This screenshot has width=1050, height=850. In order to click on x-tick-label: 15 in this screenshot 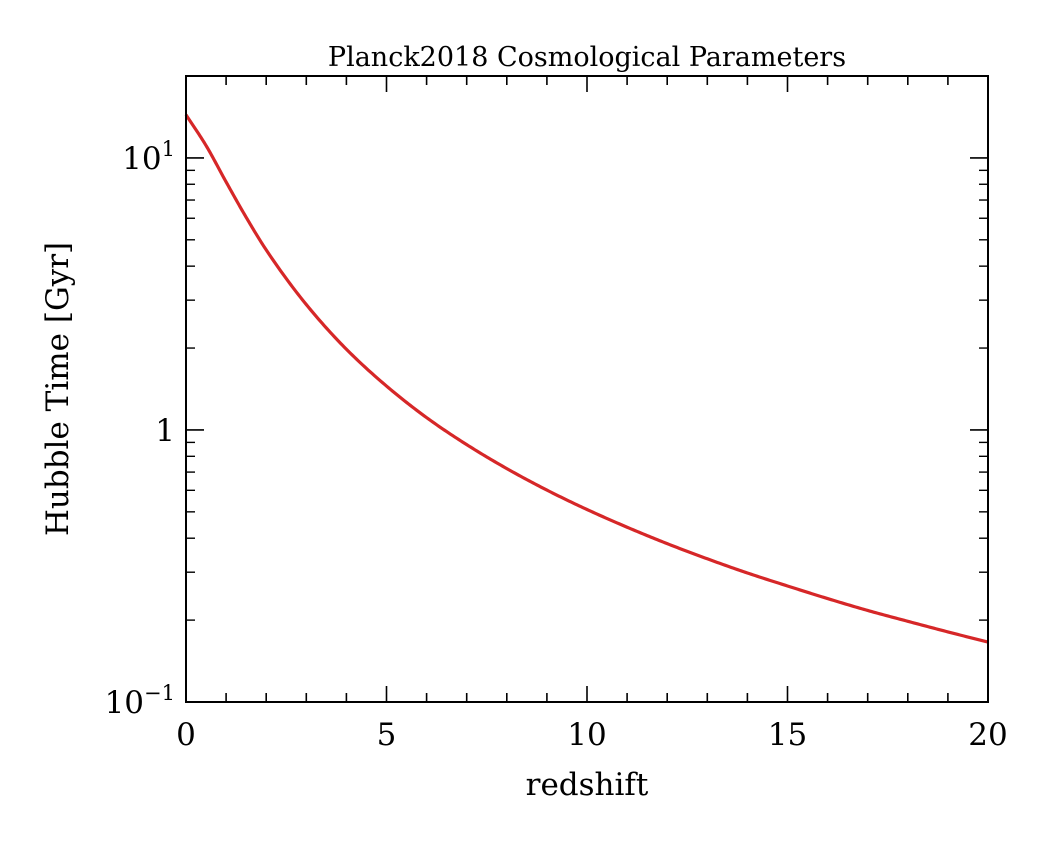, I will do `click(787, 735)`.